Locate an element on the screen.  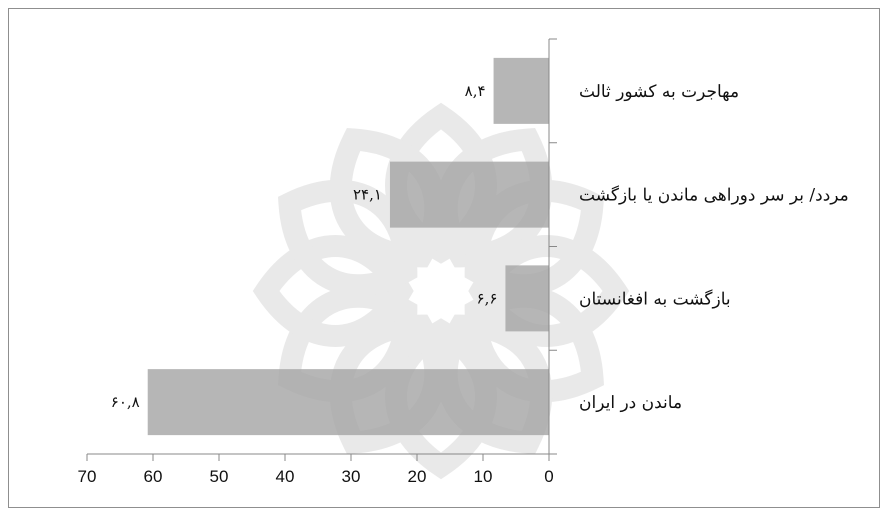
value-label-0: ۶۰,۸ is located at coordinates (125, 402).